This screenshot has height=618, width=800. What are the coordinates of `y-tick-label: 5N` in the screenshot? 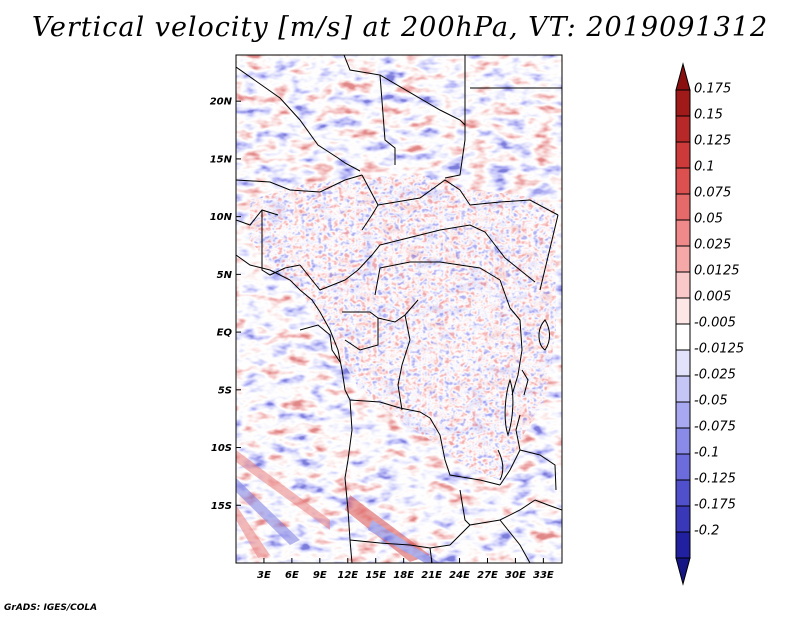 It's located at (225, 275).